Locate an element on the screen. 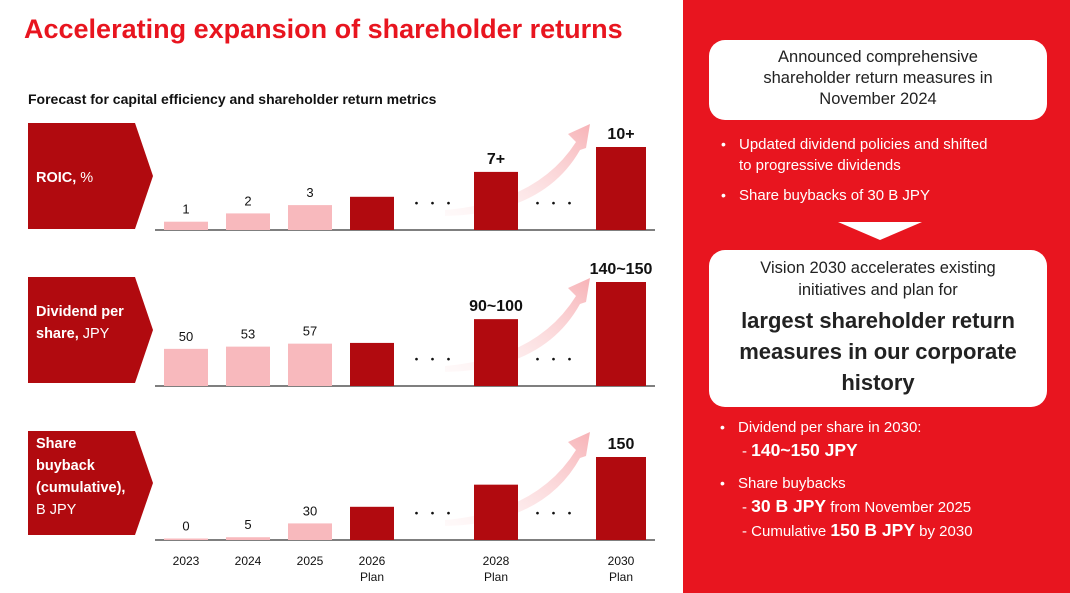  panel-label: ROIC, % is located at coordinates (64, 178).